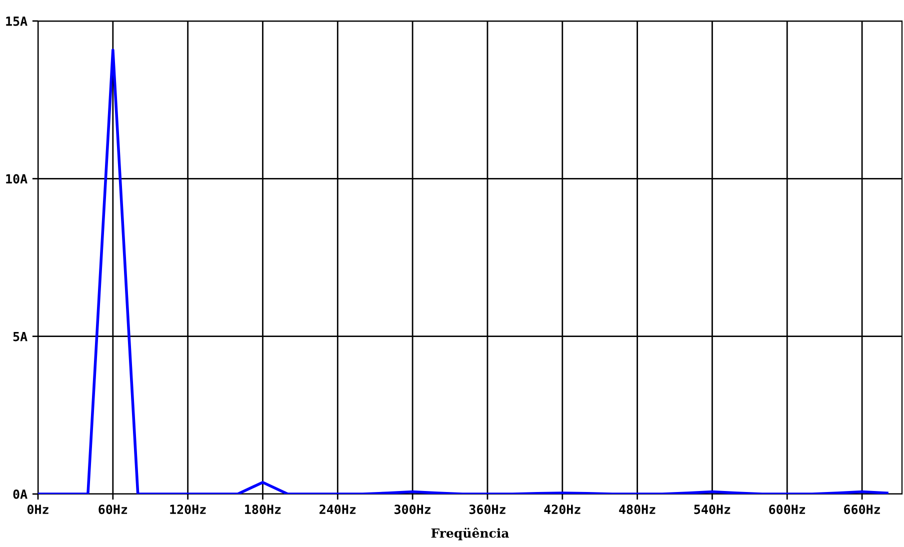  I want to click on x-tick-label: 120Hz, so click(188, 509).